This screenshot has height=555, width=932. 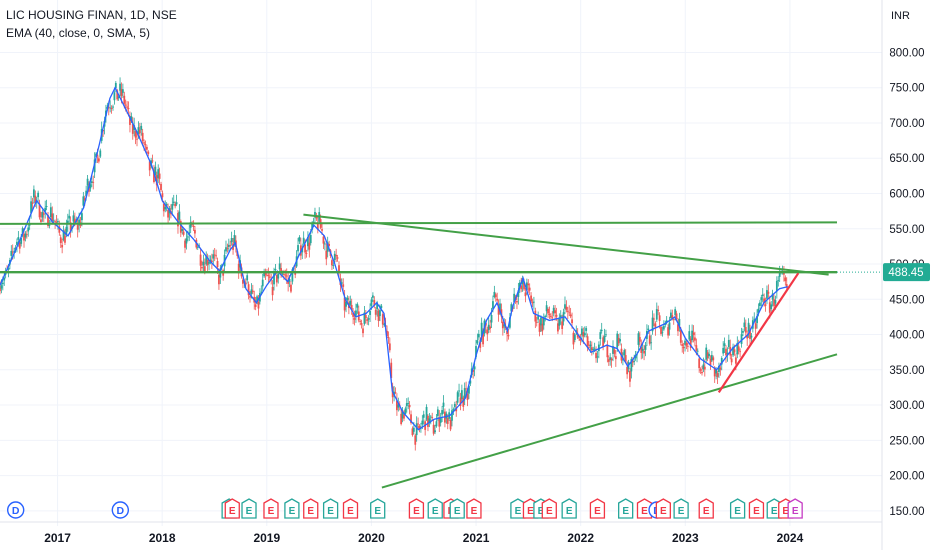 I want to click on x-tick-label: 2023, so click(x=685, y=538).